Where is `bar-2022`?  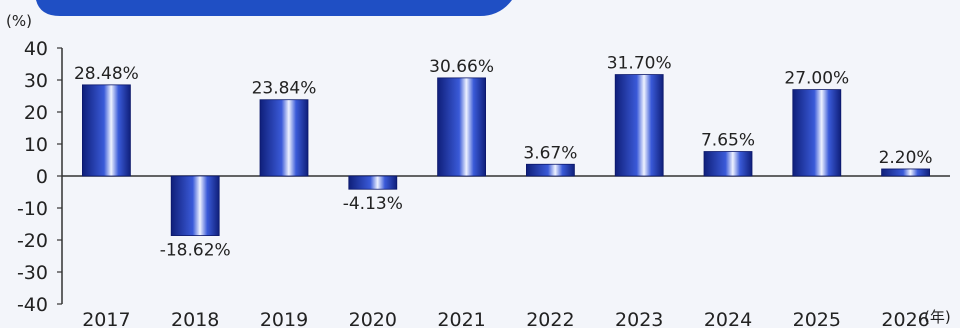 bar-2022 is located at coordinates (550, 170).